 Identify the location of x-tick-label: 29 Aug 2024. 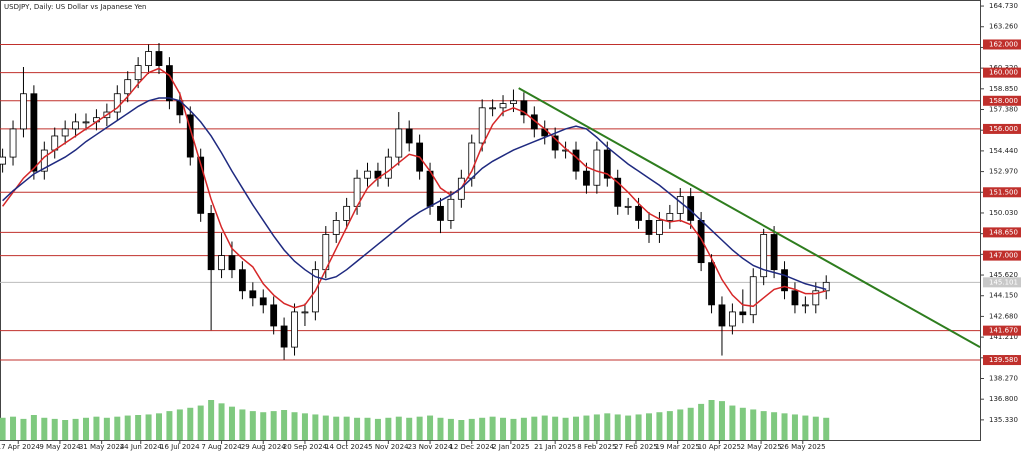
(263, 447).